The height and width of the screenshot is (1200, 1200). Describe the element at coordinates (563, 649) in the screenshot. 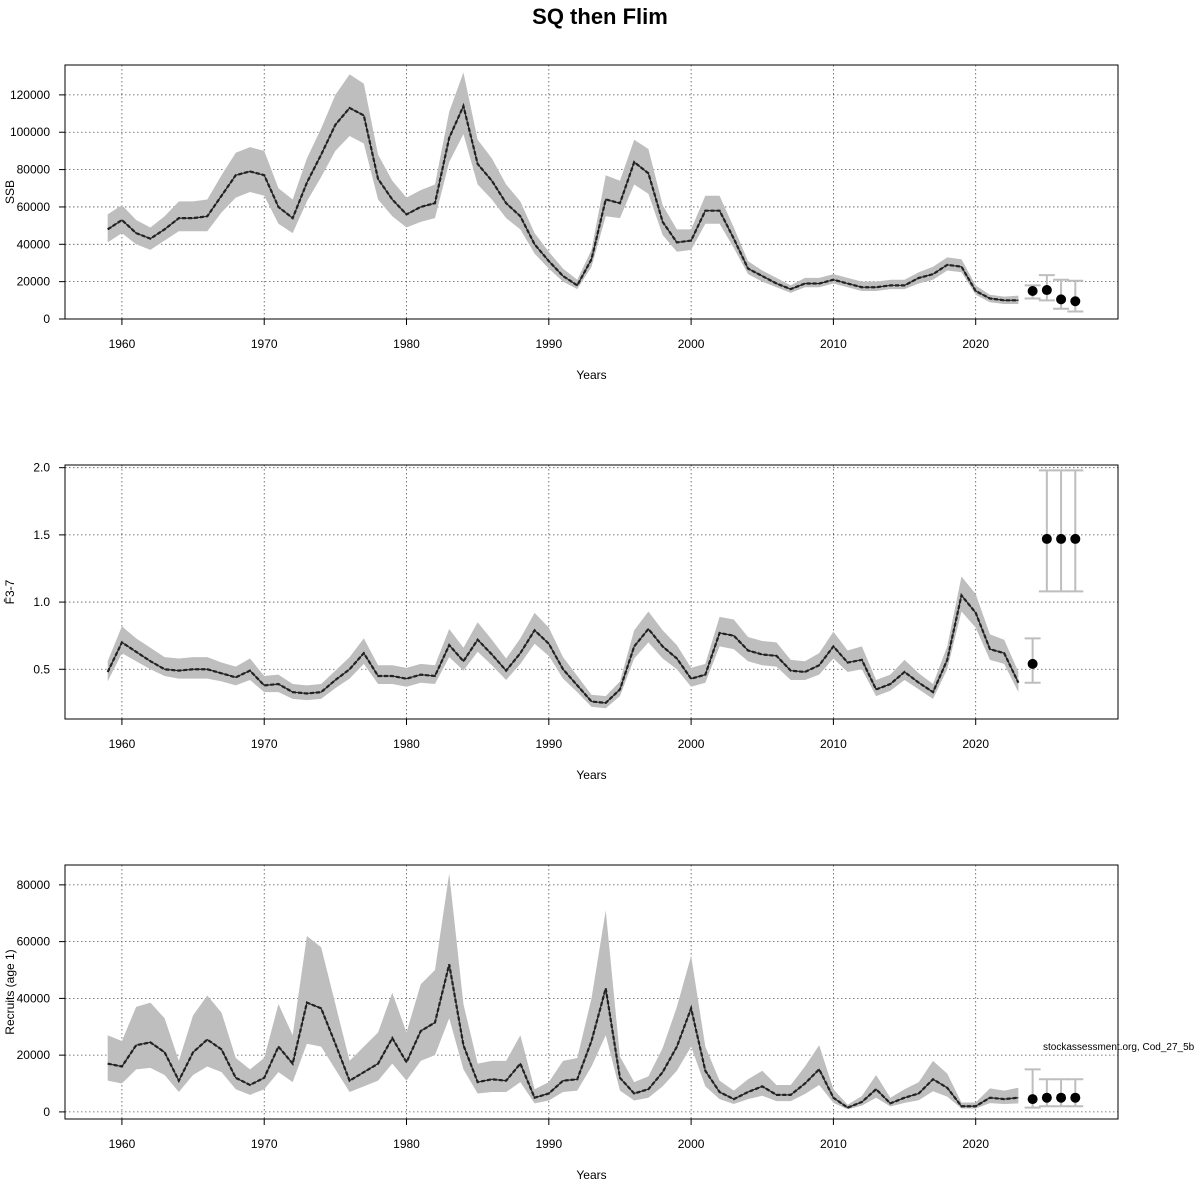

I see `fbar-estimate-line-core` at that location.